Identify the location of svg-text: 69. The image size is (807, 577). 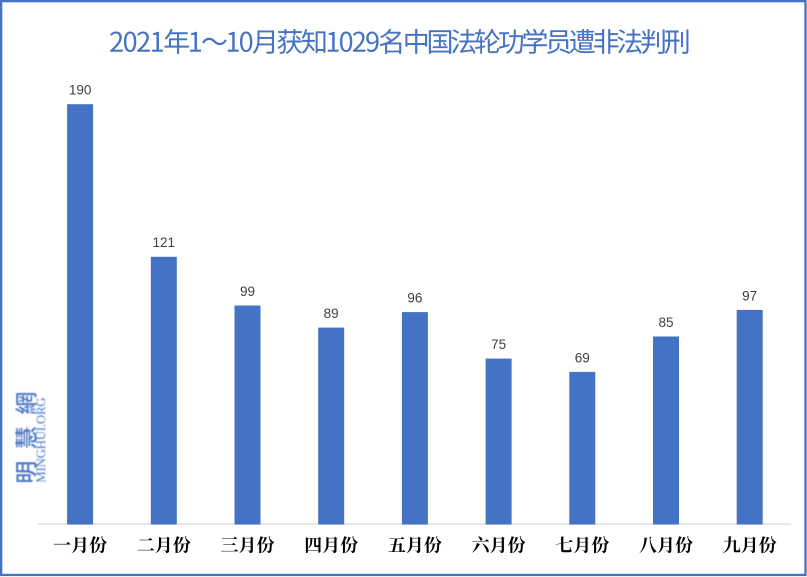
(582, 357).